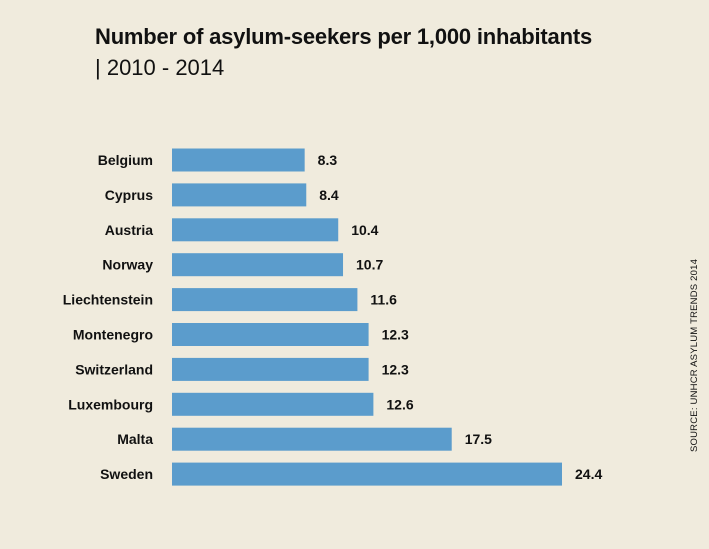 The height and width of the screenshot is (549, 709). What do you see at coordinates (129, 195) in the screenshot?
I see `category-label-cyprus: Cyprus` at bounding box center [129, 195].